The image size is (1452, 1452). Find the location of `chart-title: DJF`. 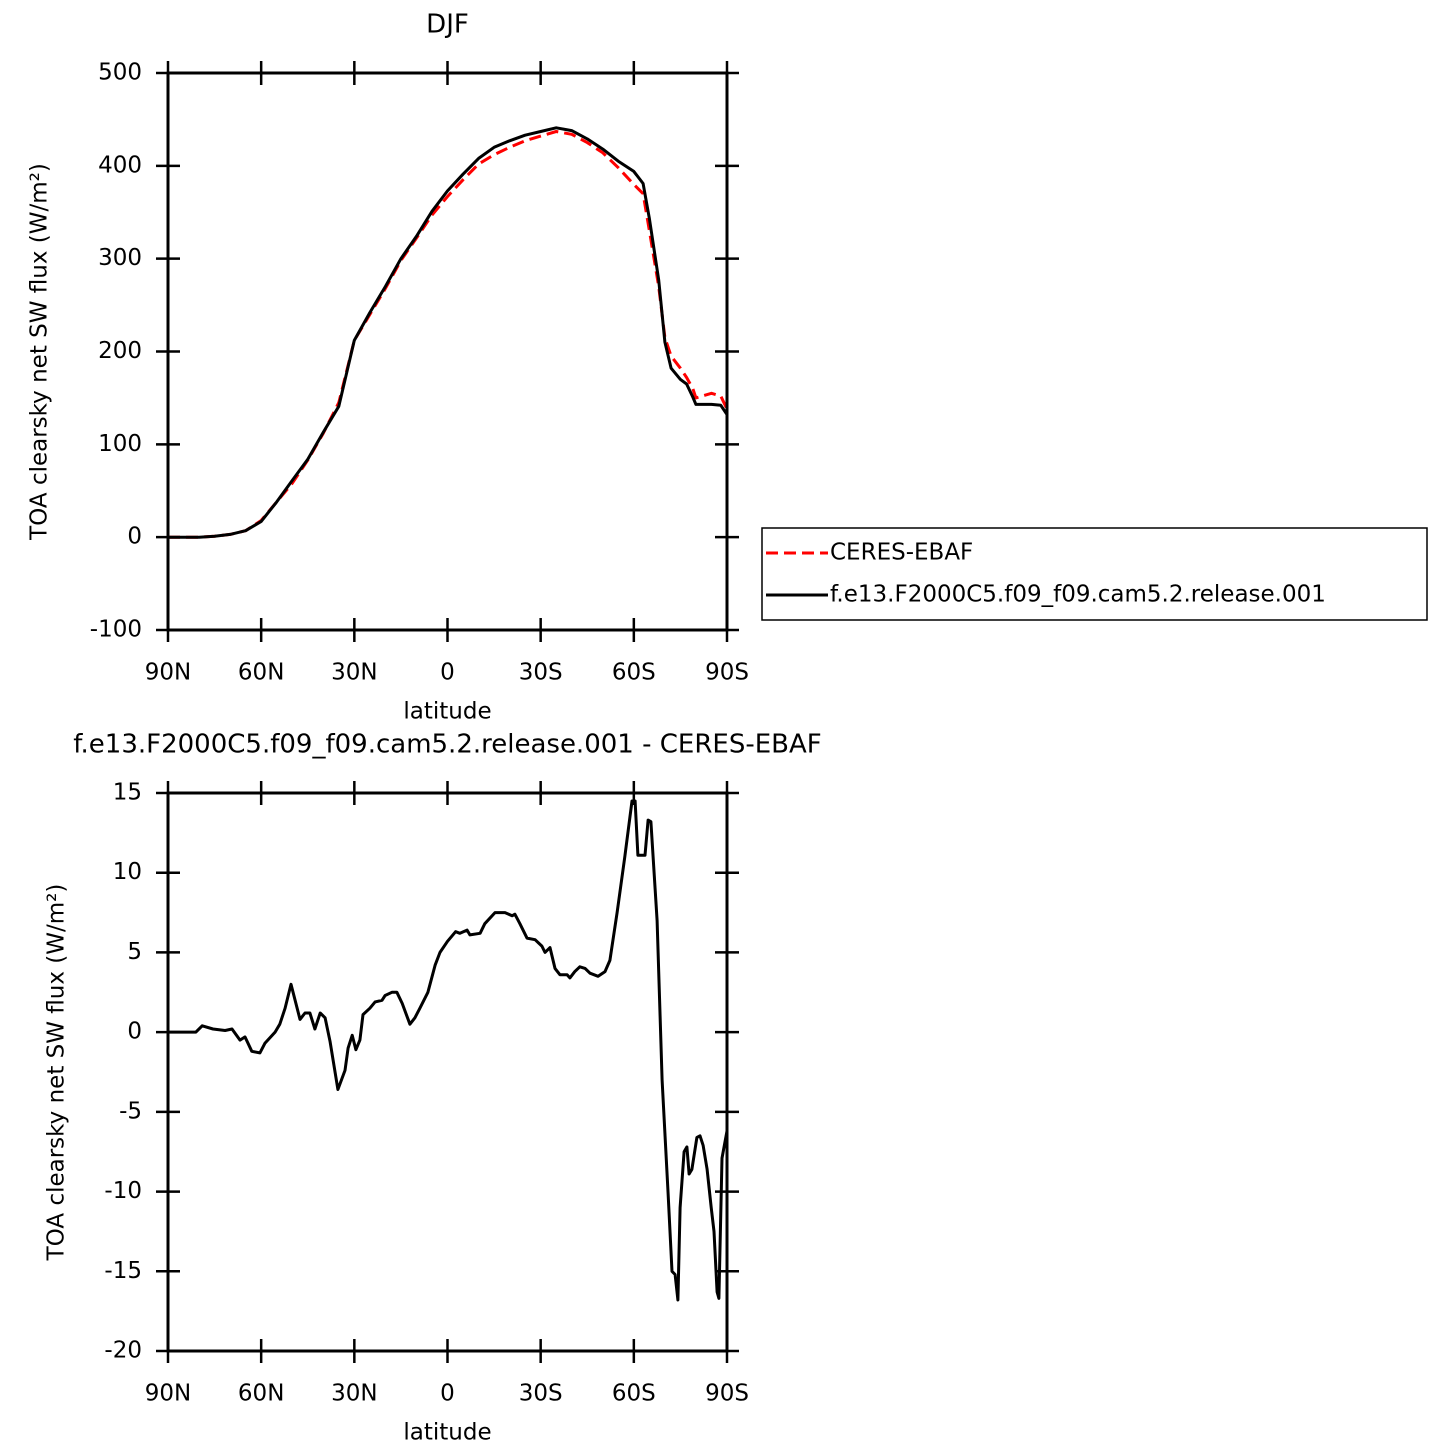

chart-title: DJF is located at coordinates (447, 25).